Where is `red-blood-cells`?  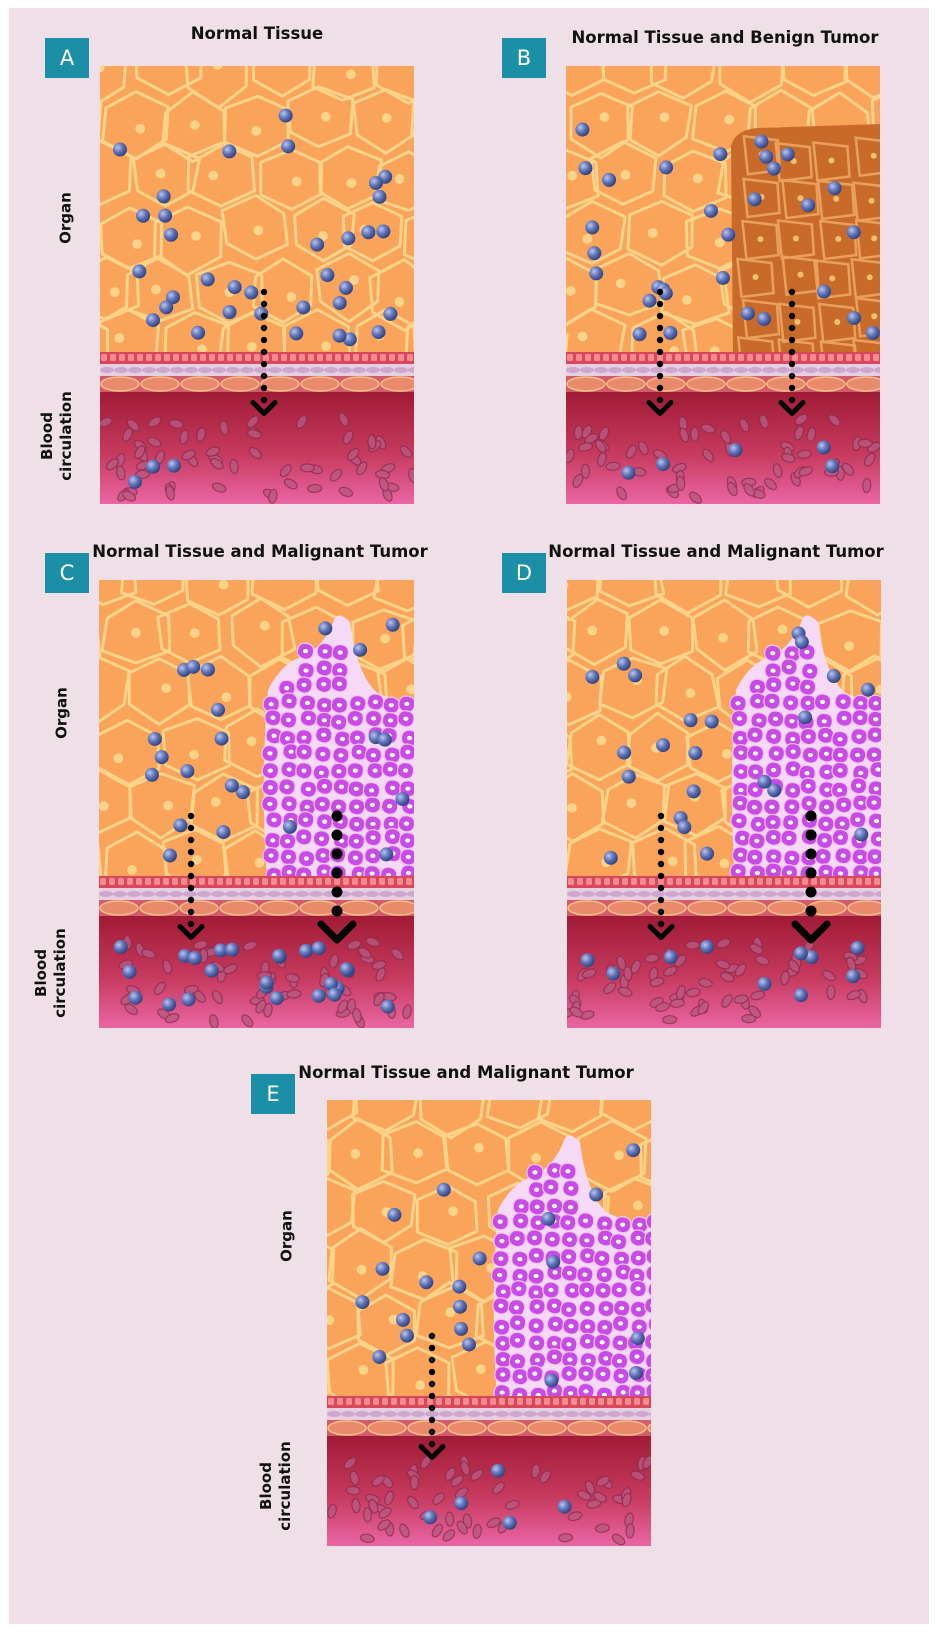
red-blood-cells is located at coordinates (257, 458).